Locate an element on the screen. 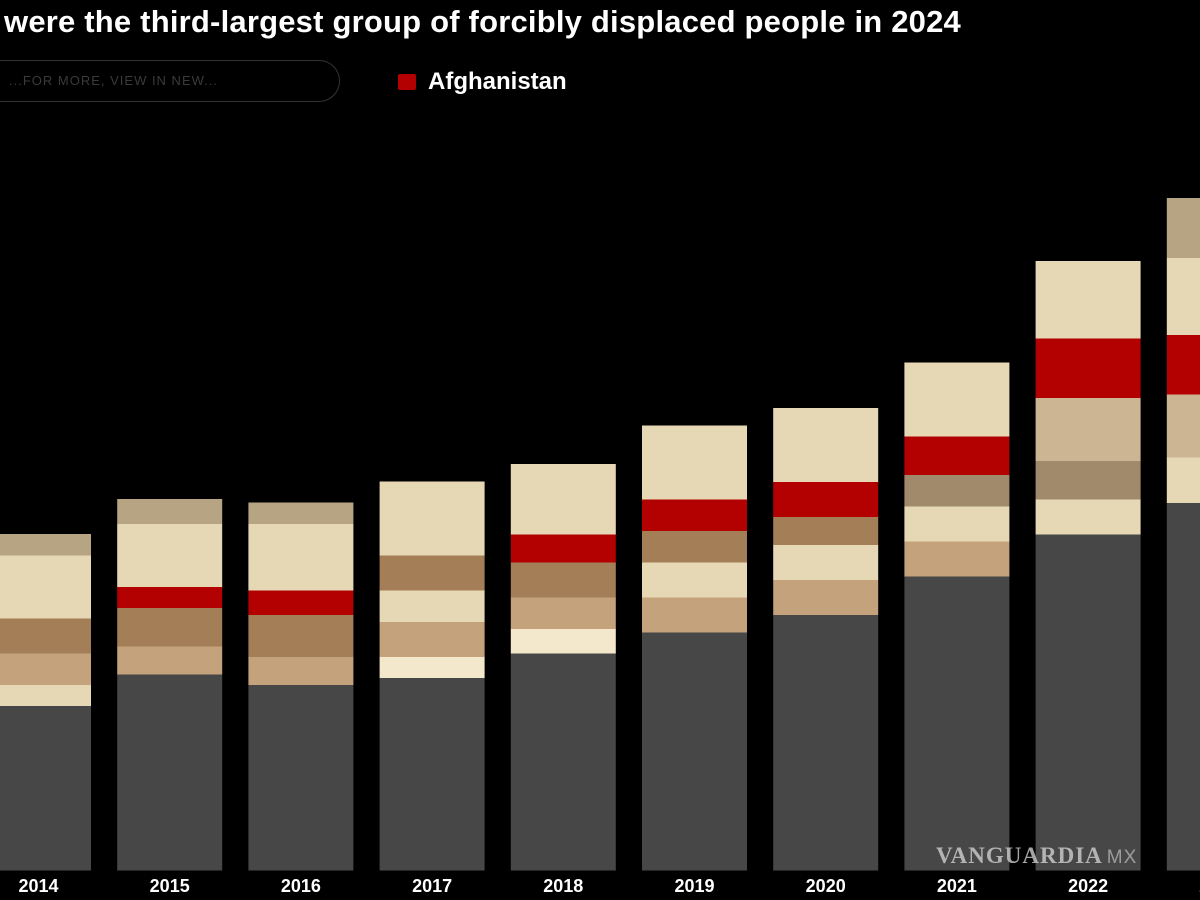  x-tick-label-2022: 2022 is located at coordinates (1088, 886).